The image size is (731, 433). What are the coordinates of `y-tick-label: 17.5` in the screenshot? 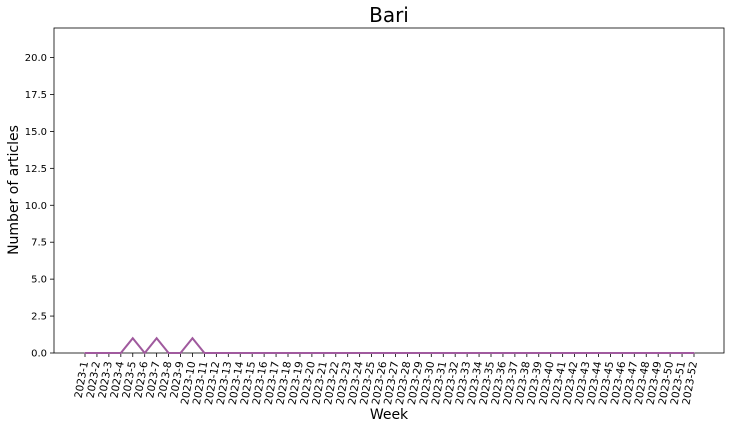 It's located at (36, 95).